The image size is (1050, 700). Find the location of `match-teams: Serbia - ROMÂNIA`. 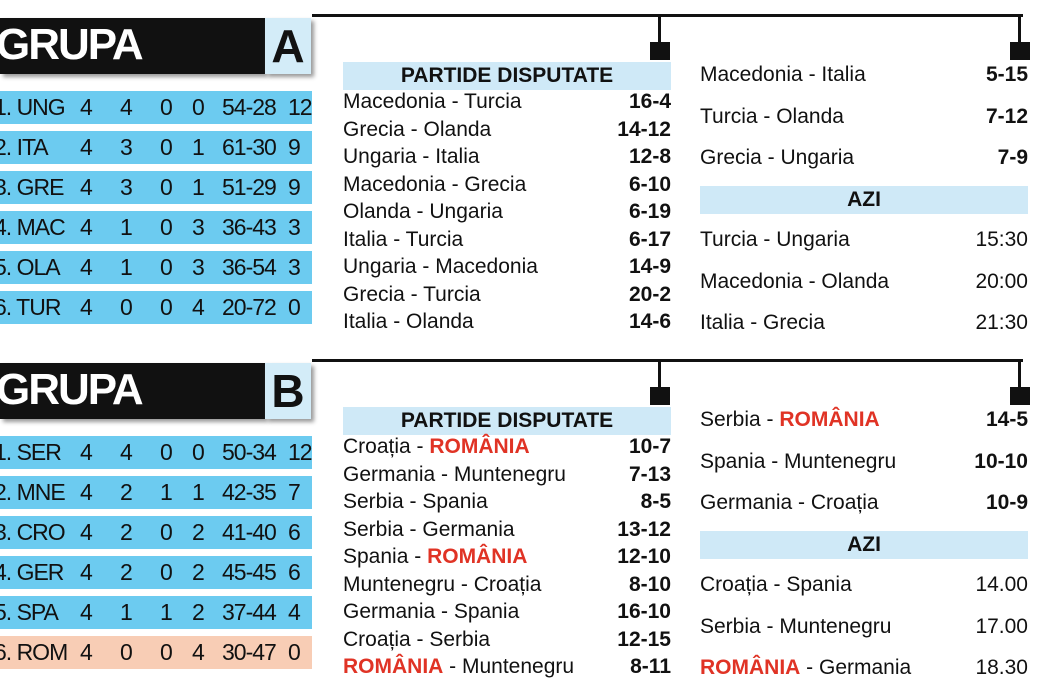

match-teams: Serbia - ROMÂNIA is located at coordinates (790, 420).